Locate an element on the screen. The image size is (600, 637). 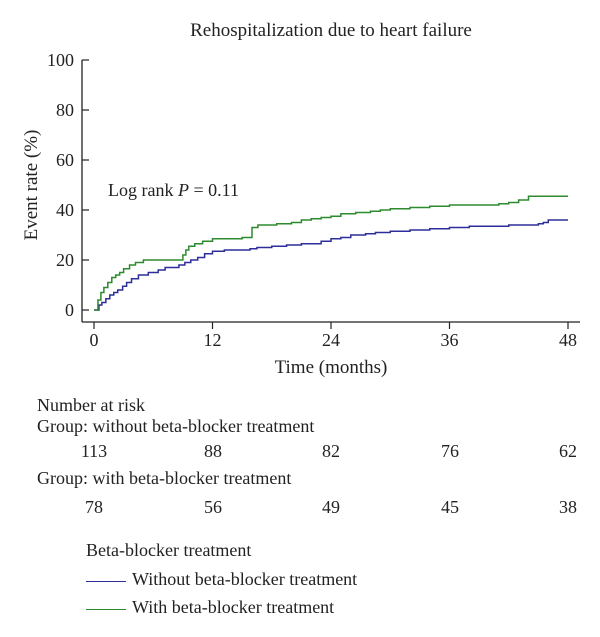
log-rank-annotation: Log rank P = 0.11 is located at coordinates (173, 190).